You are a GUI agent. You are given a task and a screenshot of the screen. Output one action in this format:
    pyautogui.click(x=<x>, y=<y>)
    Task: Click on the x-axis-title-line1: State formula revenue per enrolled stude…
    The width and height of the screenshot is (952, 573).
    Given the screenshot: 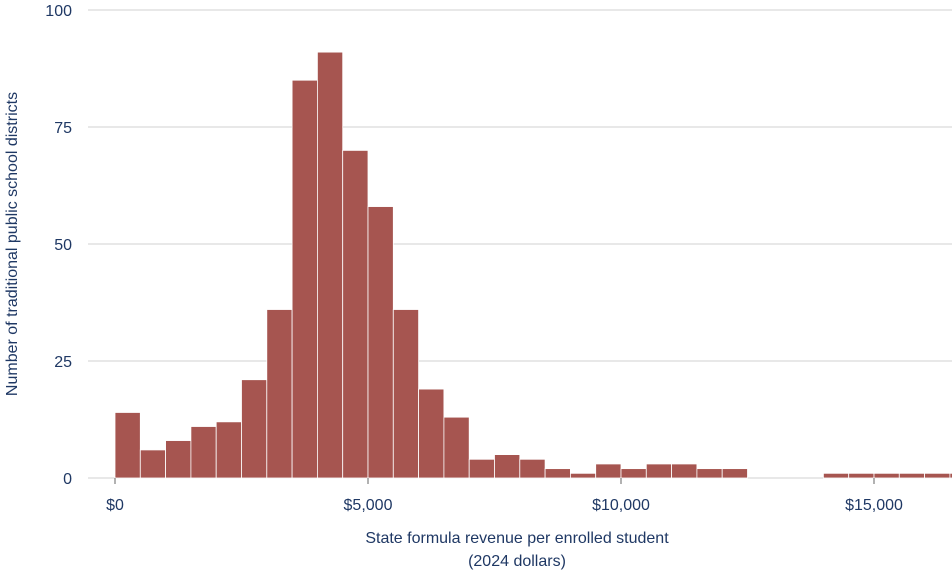 What is the action you would take?
    pyautogui.click(x=517, y=538)
    